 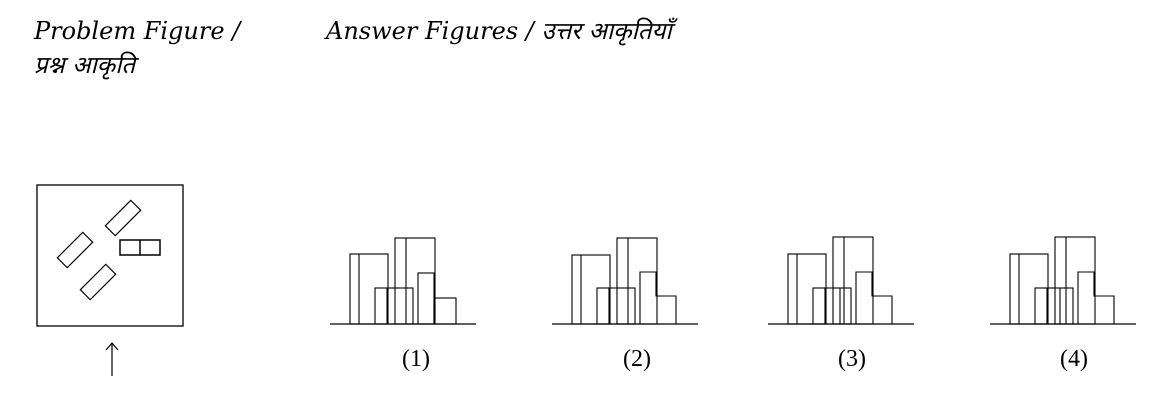 What do you see at coordinates (1074, 359) in the screenshot?
I see `answer-label-4: (4)` at bounding box center [1074, 359].